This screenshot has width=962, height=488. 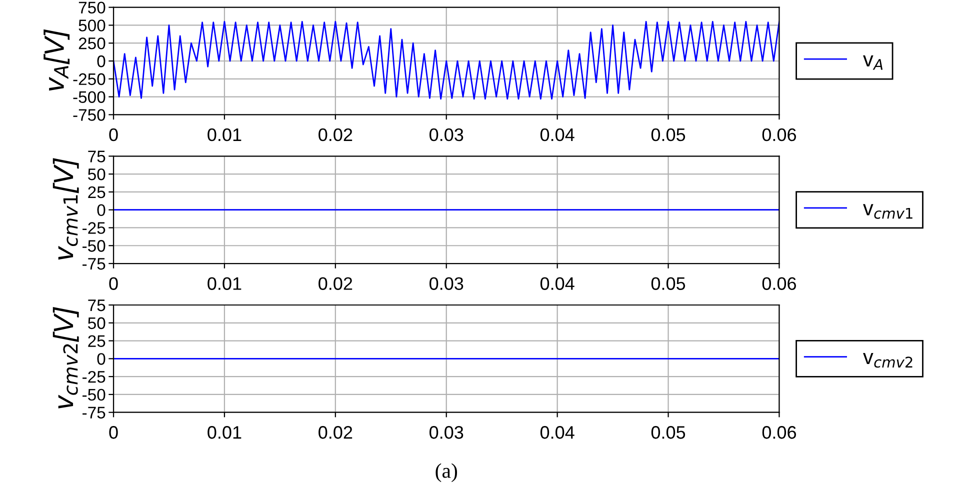 I want to click on y-tick-label: -500, so click(x=89, y=97).